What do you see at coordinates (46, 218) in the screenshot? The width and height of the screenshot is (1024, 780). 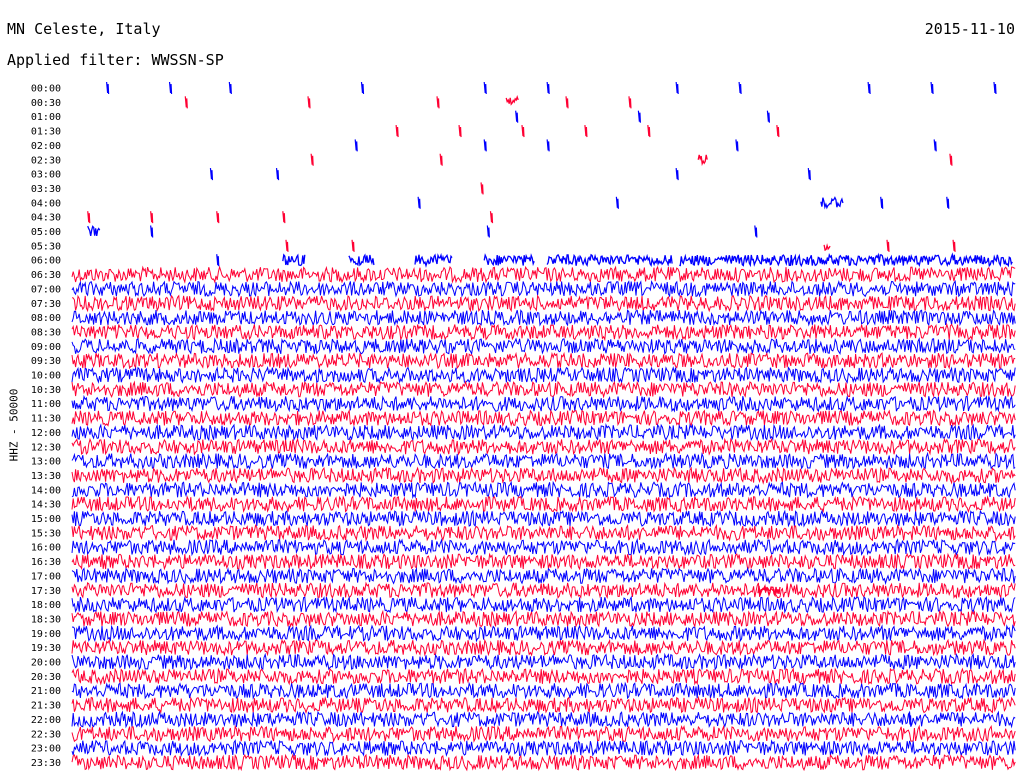 I see `row-time-label: 04:30` at bounding box center [46, 218].